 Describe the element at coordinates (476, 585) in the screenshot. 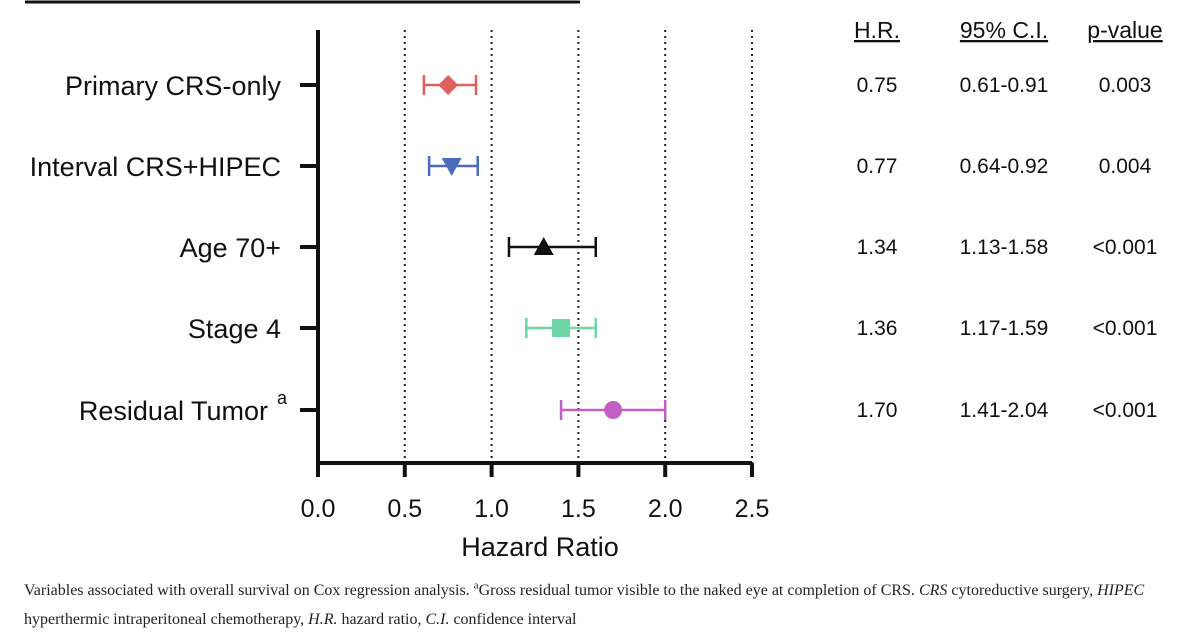

I see `caption-footnote-mark: a` at that location.